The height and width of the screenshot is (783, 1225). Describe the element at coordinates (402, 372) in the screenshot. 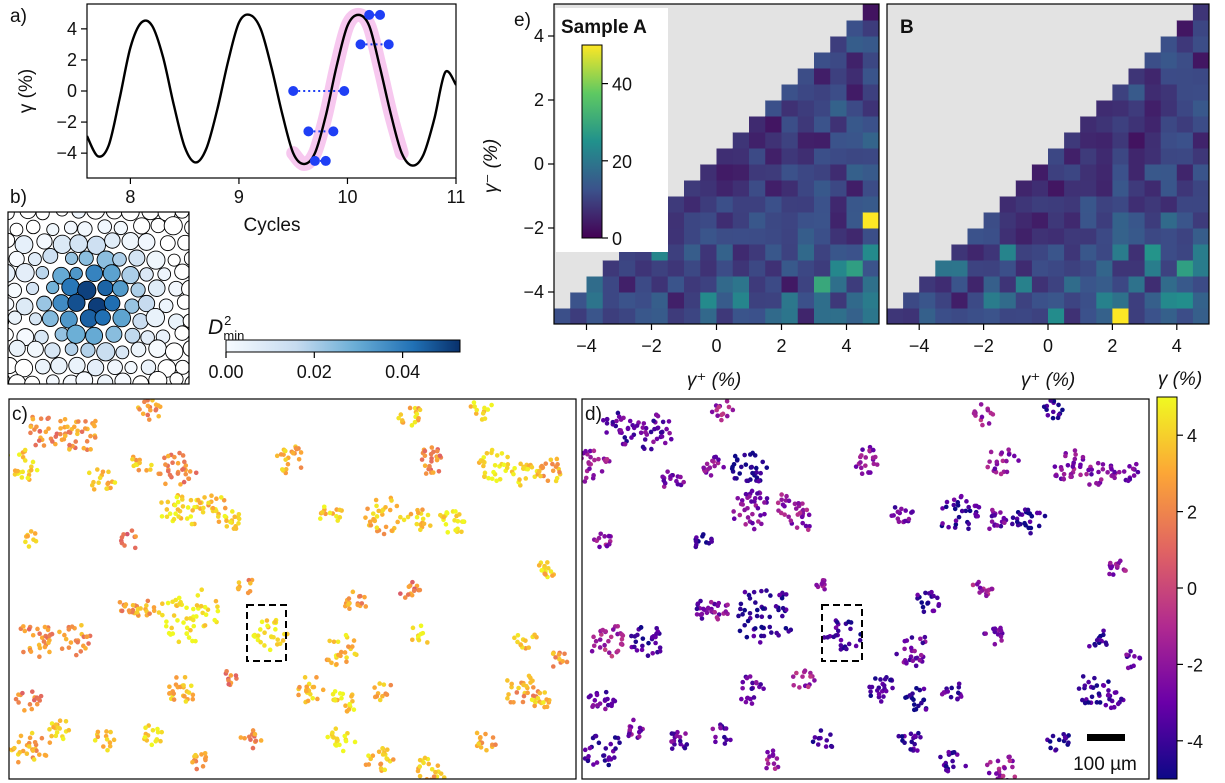

I see `panel-b-colorbar-tick-label-2: 0.04` at that location.